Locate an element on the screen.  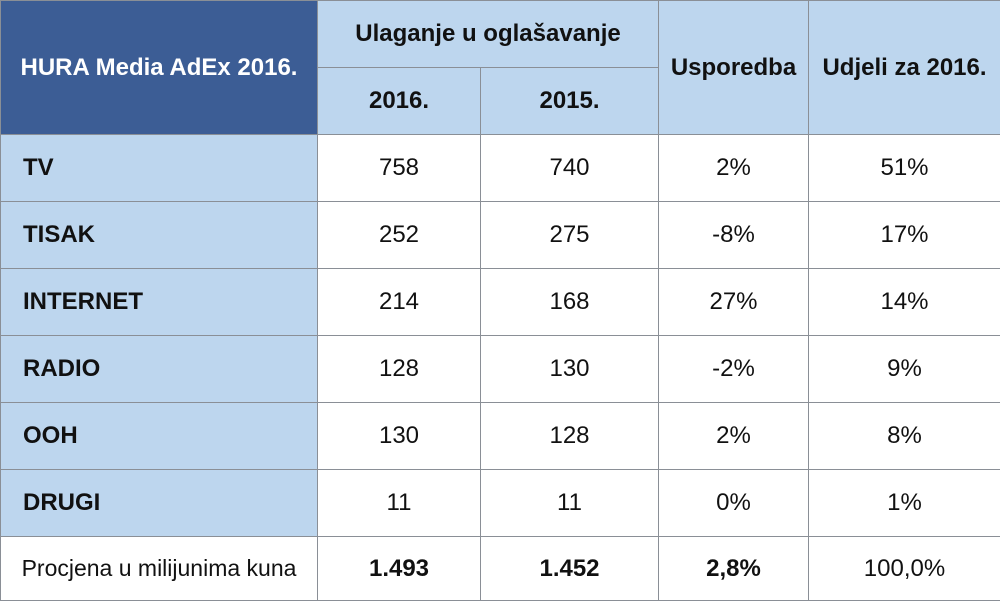
column-header-2015: 2015. is located at coordinates (570, 101).